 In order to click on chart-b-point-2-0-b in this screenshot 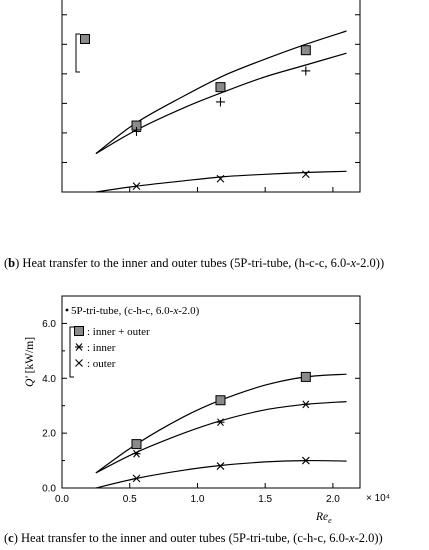, I will do `click(136, 186)`.